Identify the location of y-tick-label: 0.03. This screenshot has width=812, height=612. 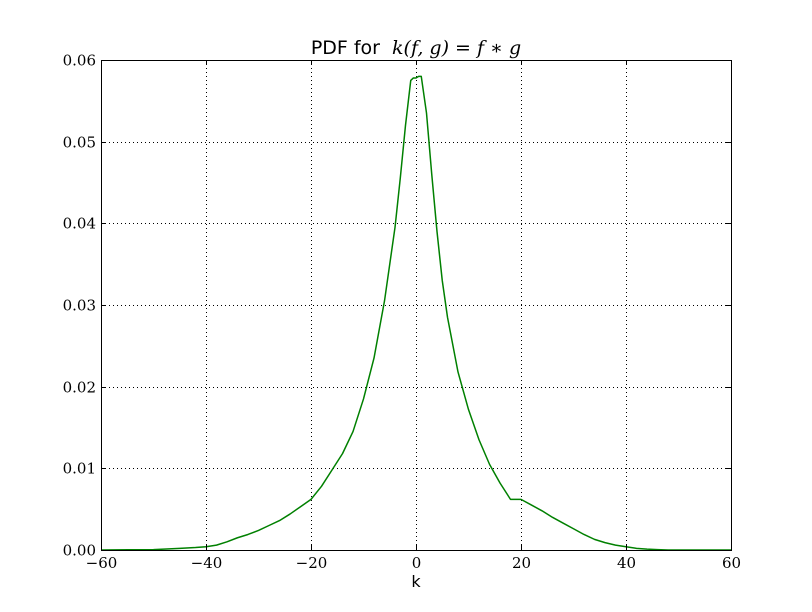
(79, 306).